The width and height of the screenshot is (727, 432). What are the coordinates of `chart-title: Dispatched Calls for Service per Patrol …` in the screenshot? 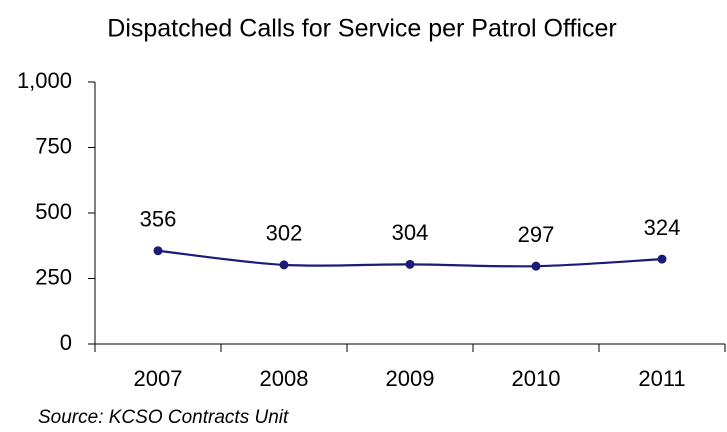 It's located at (361, 29).